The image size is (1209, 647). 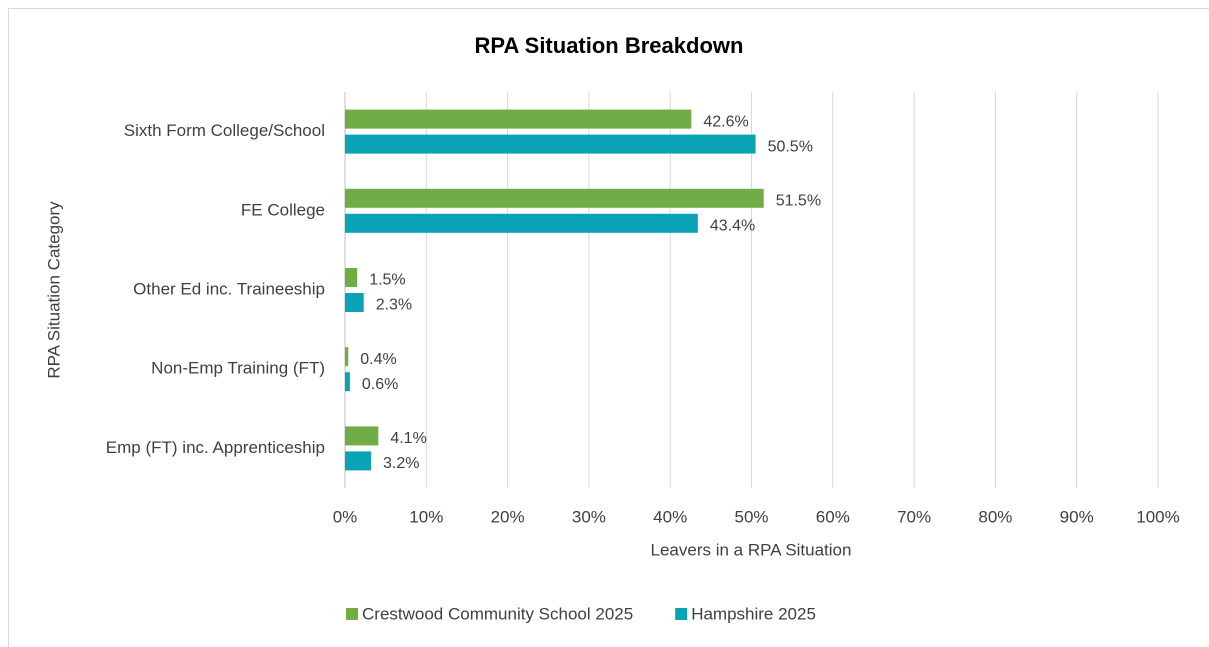 I want to click on x-tick-label: 10%, so click(x=426, y=516).